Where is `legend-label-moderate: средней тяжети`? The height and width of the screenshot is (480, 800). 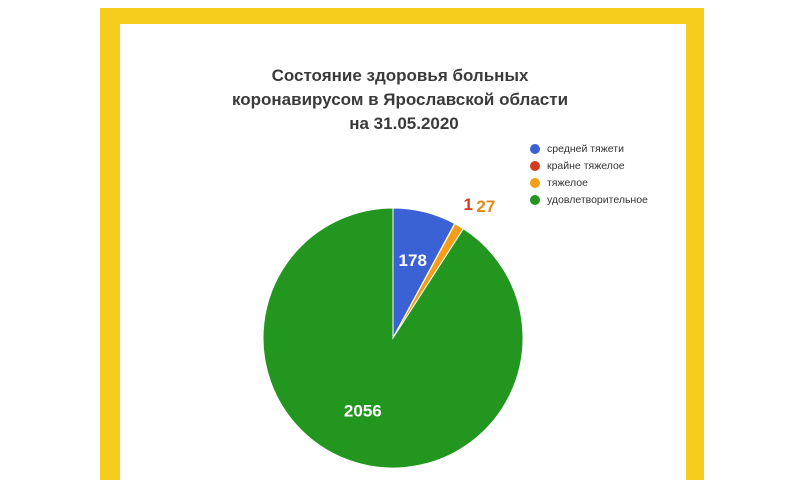
legend-label-moderate: средней тяжети is located at coordinates (585, 148).